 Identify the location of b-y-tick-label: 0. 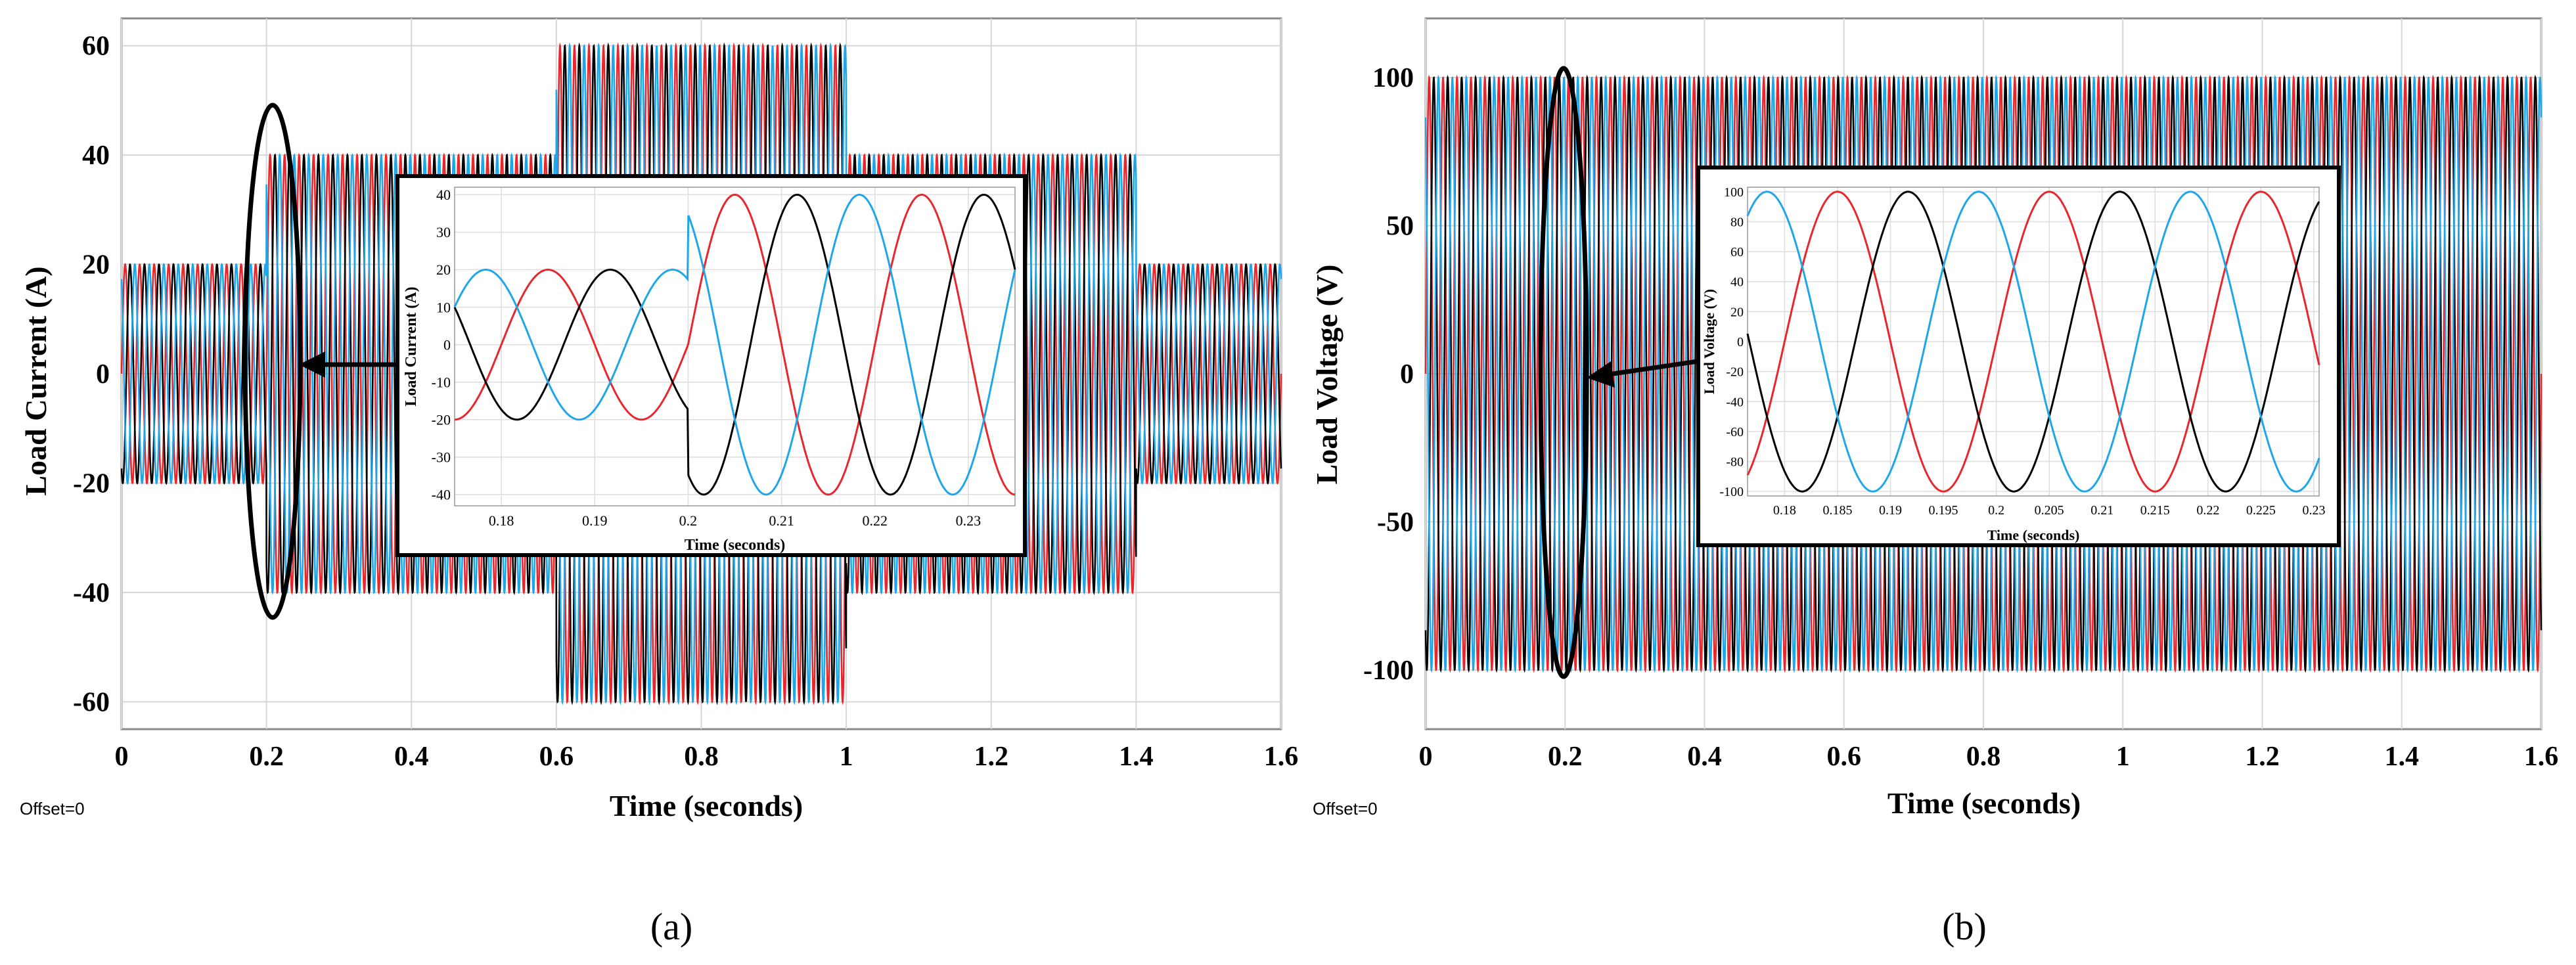
(1407, 374).